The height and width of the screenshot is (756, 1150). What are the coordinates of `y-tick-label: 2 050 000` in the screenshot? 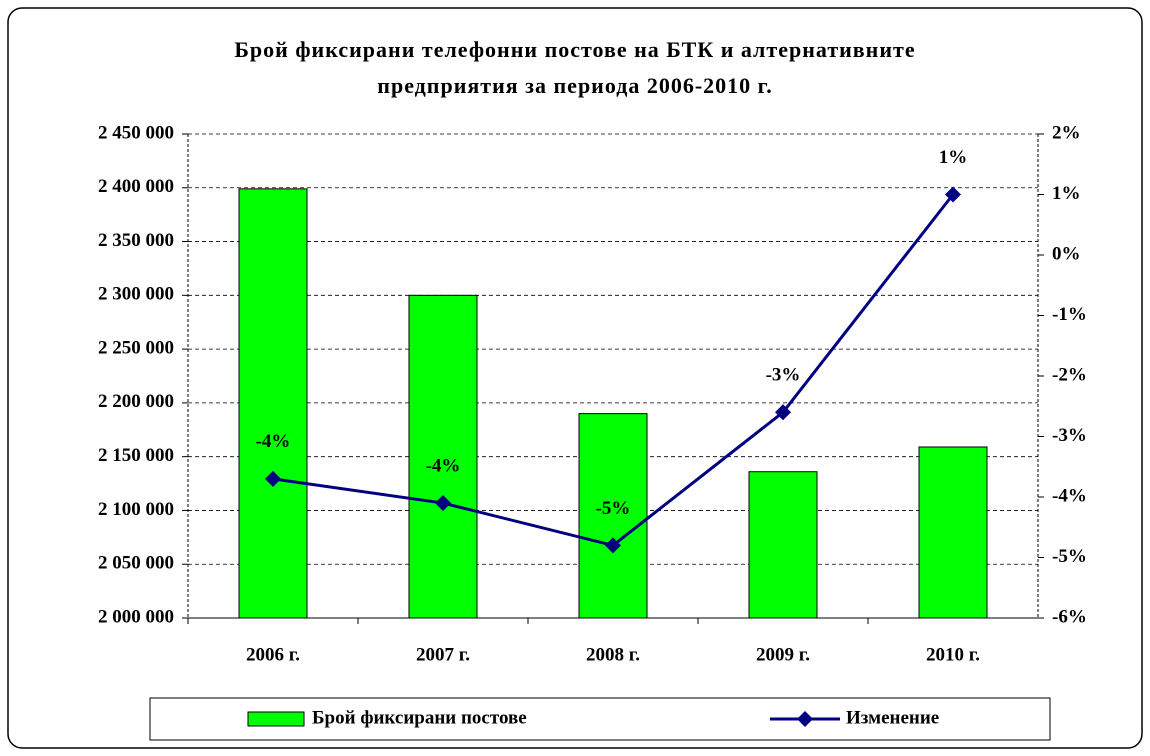 It's located at (136, 563).